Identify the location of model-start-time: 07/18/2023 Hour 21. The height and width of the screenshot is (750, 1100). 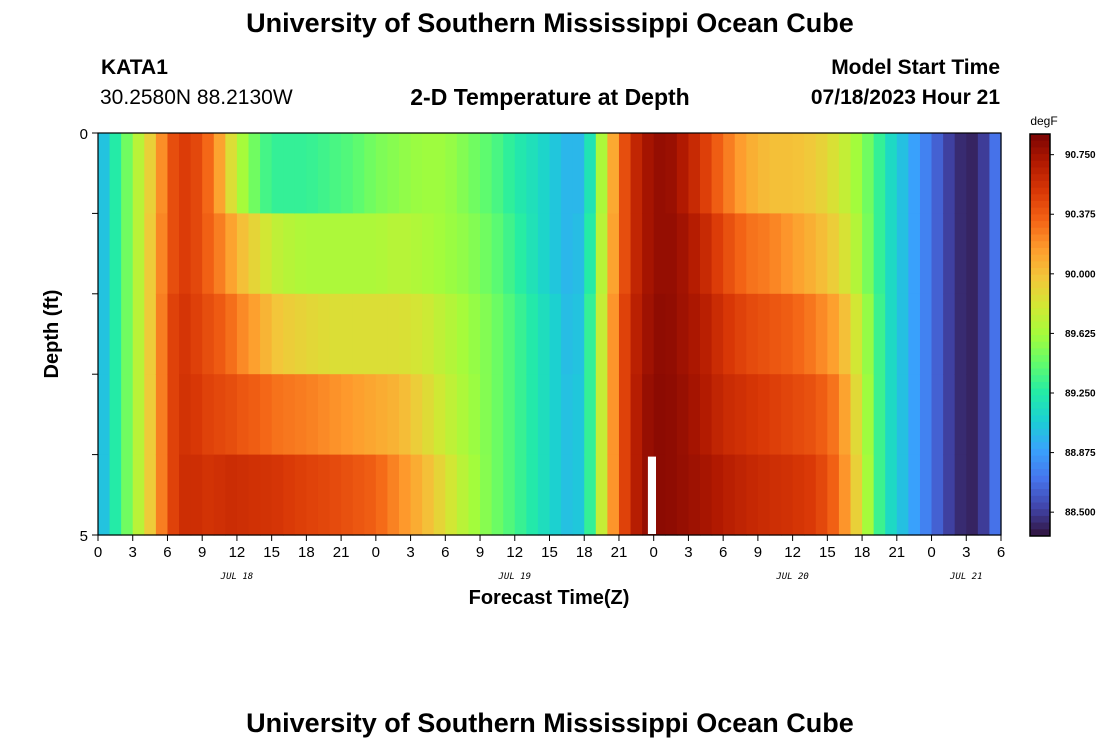
(905, 97).